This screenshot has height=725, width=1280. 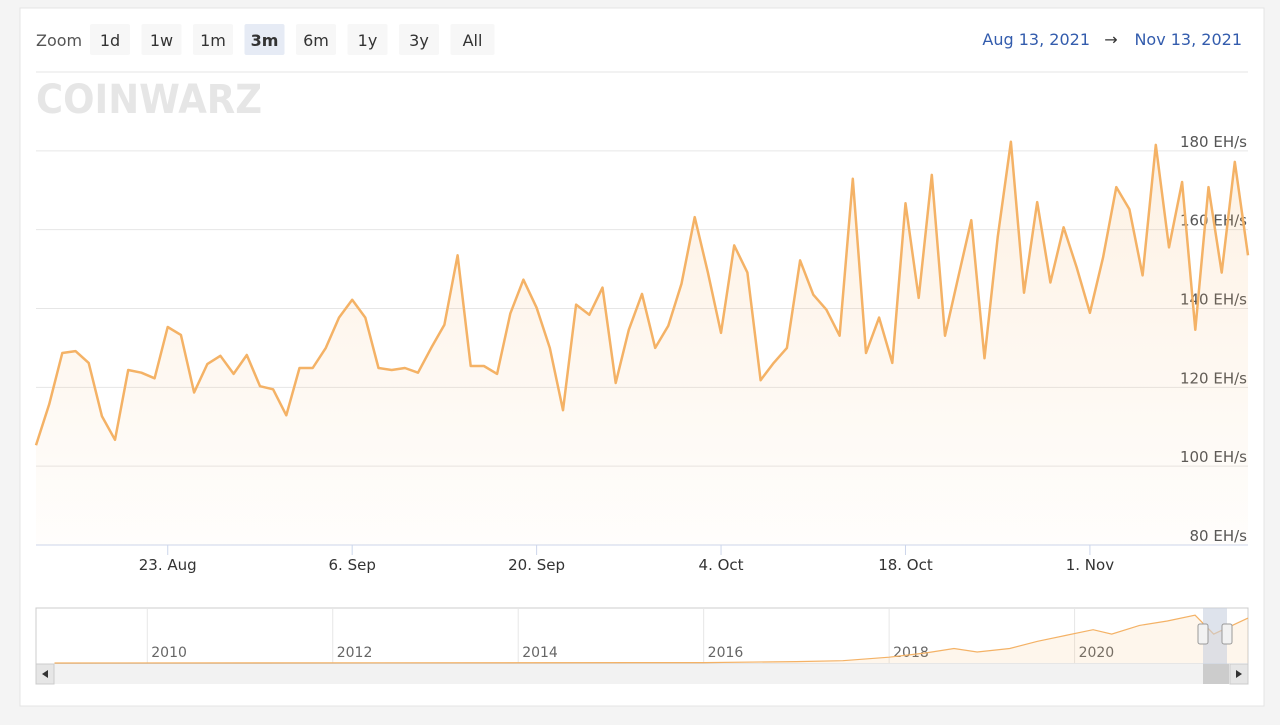 What do you see at coordinates (540, 653) in the screenshot?
I see `navigator-tick-label: 2014` at bounding box center [540, 653].